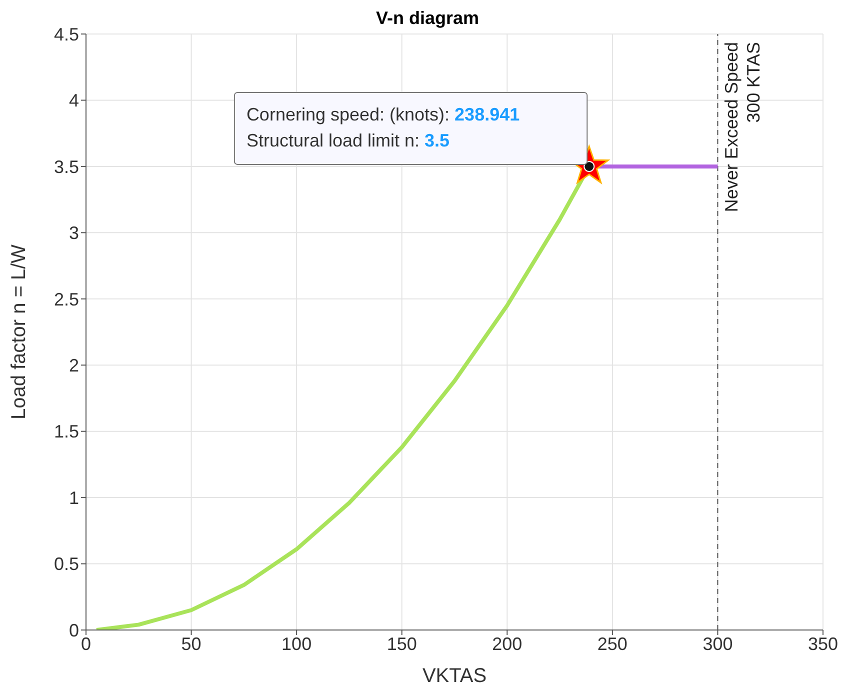  What do you see at coordinates (612, 644) in the screenshot?
I see `x-tick-label: 250` at bounding box center [612, 644].